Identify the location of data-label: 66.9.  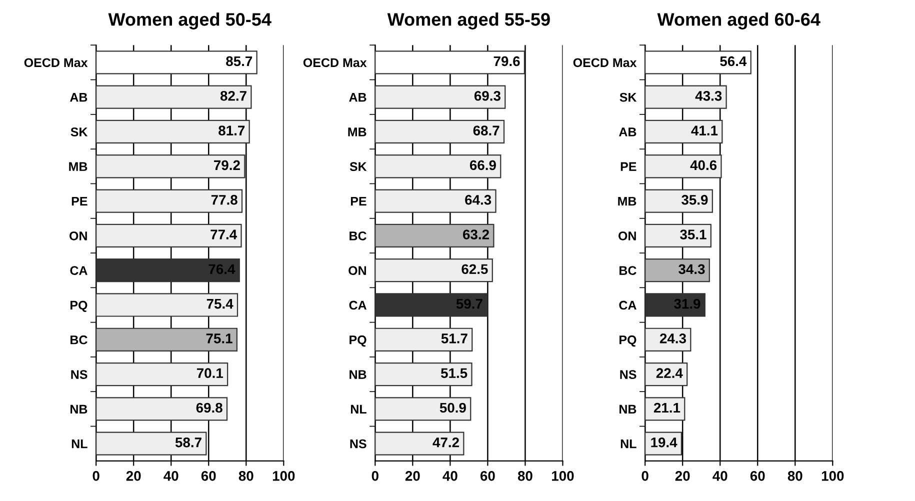
(483, 165).